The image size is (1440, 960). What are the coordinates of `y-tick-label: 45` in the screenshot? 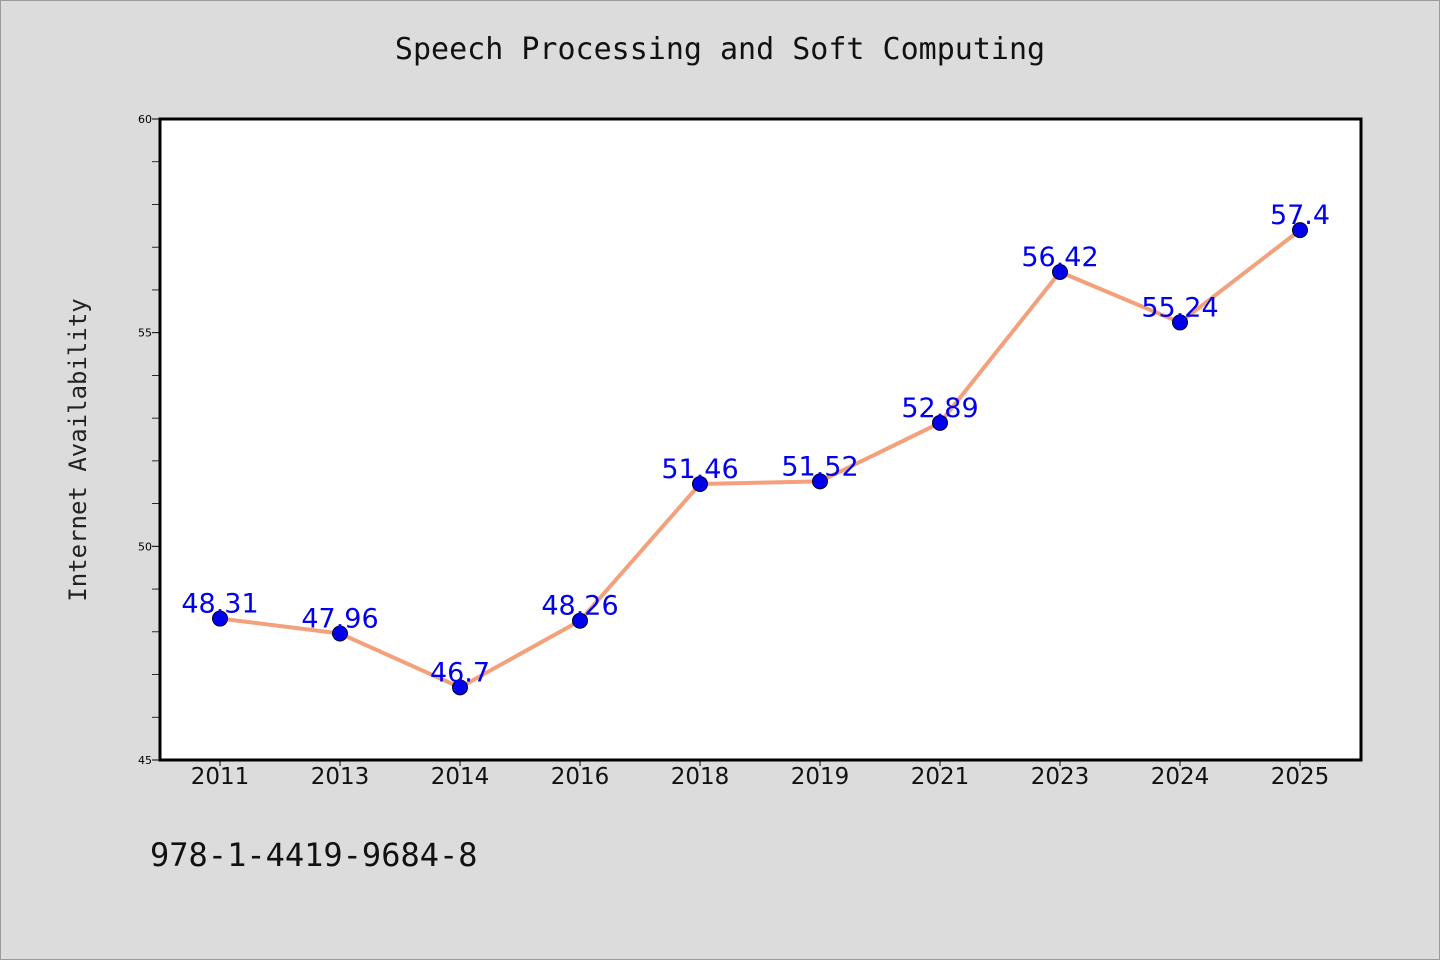 It's located at (145, 760).